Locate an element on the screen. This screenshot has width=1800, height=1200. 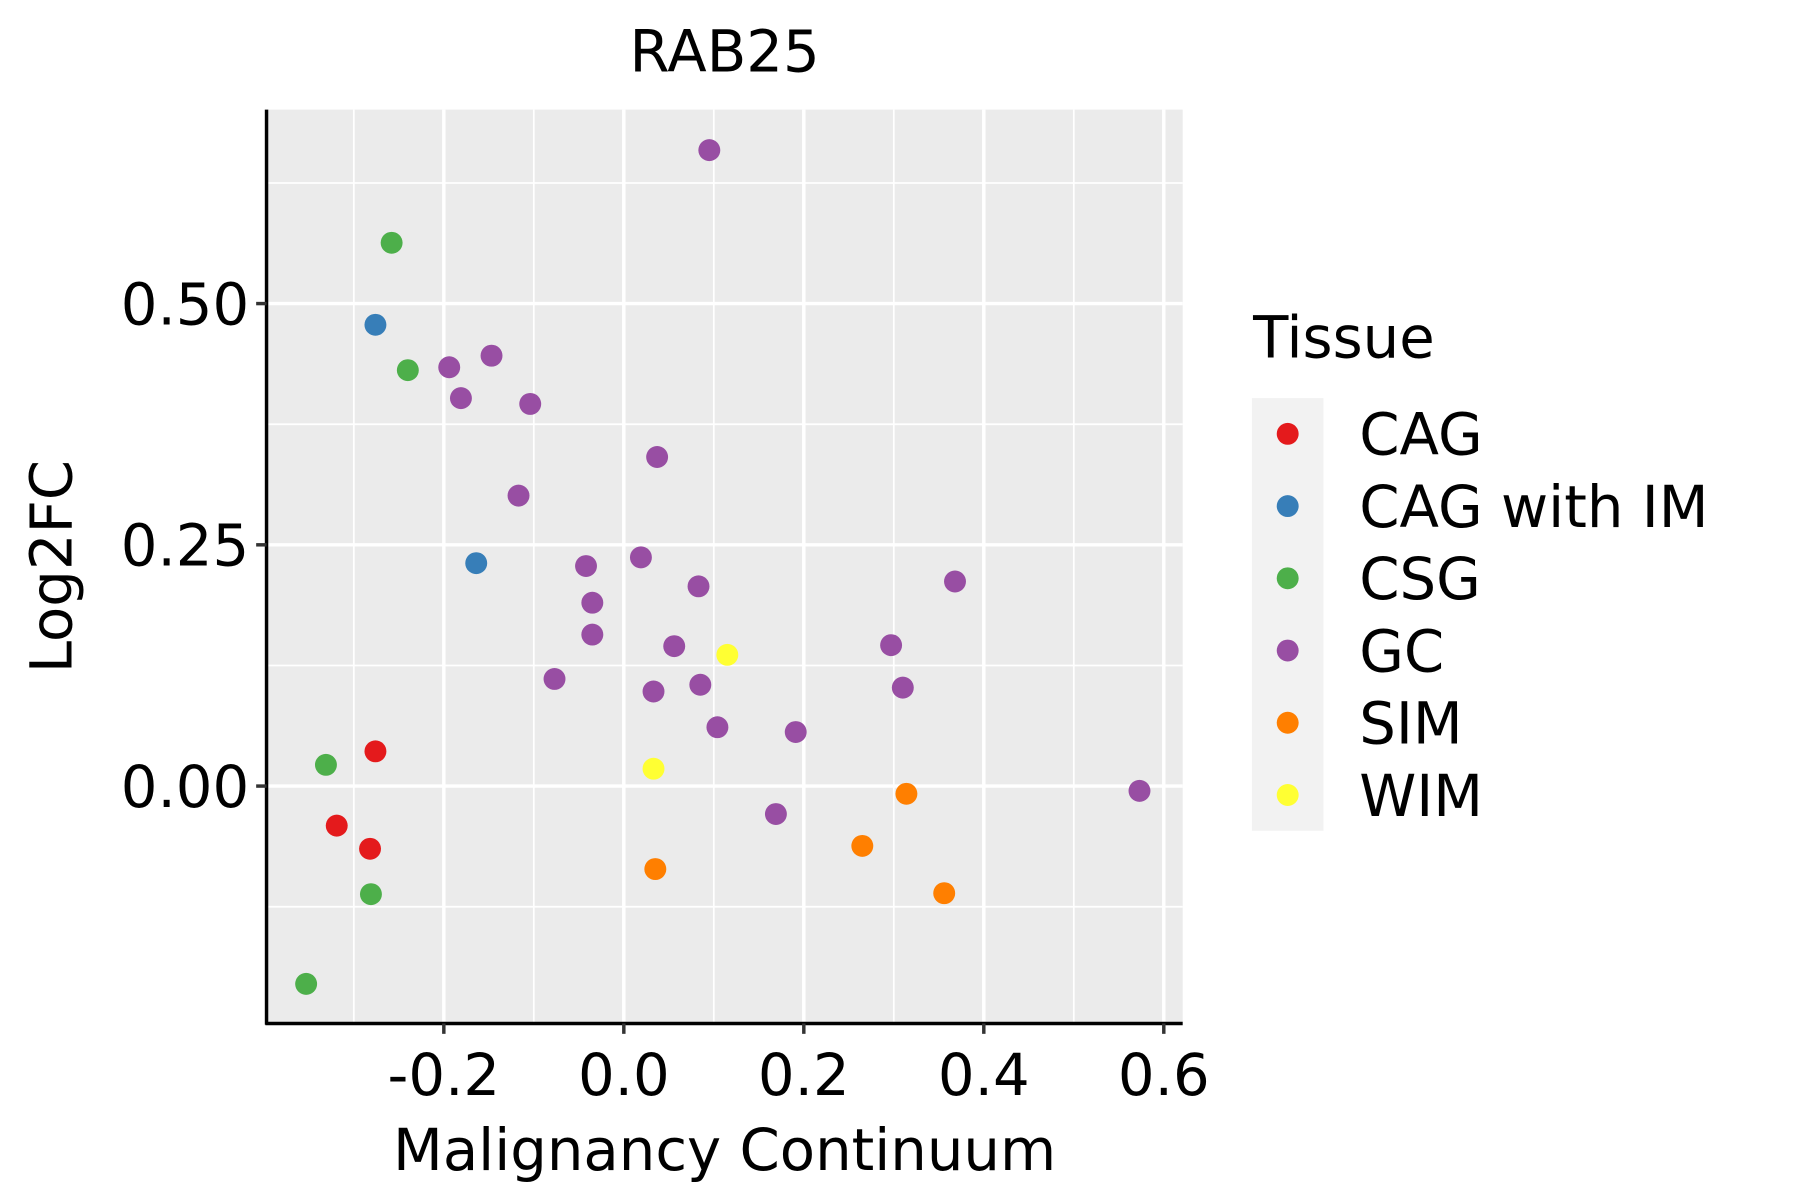
y-tick-label: 0.25 is located at coordinates (185, 546).